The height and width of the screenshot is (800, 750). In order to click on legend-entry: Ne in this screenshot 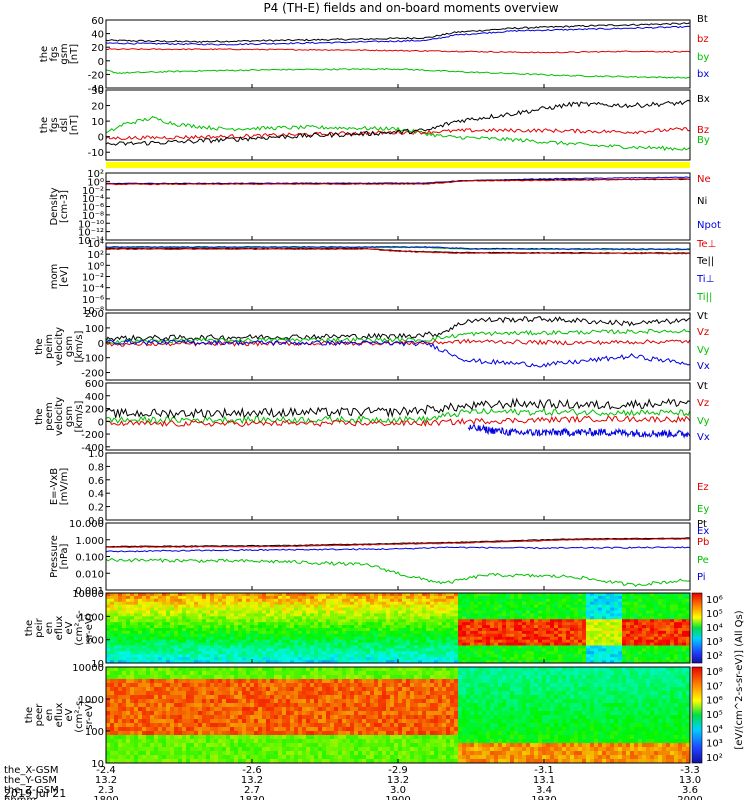, I will do `click(704, 179)`.